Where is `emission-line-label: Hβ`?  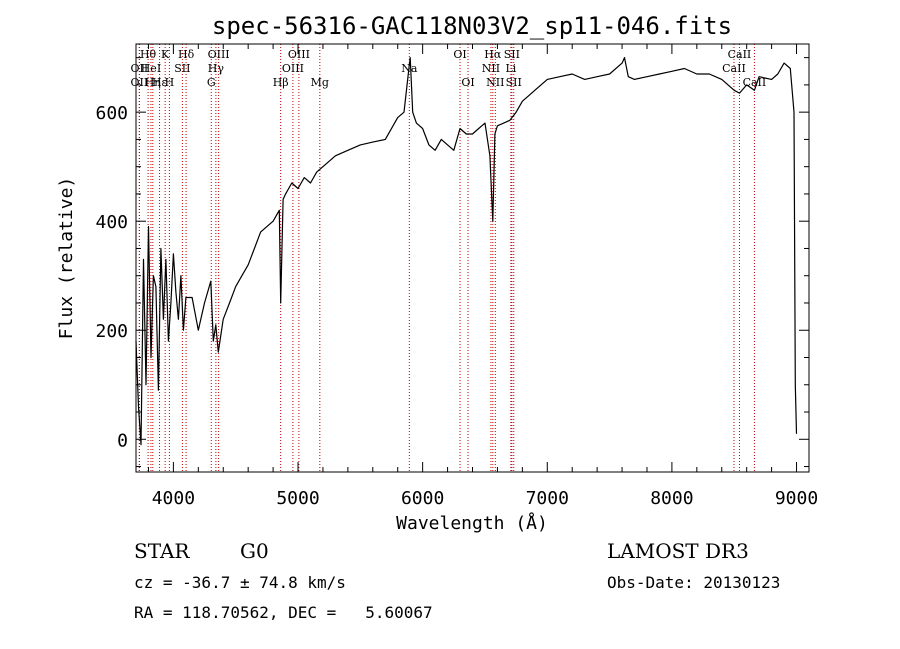
emission-line-label: Hβ is located at coordinates (281, 82).